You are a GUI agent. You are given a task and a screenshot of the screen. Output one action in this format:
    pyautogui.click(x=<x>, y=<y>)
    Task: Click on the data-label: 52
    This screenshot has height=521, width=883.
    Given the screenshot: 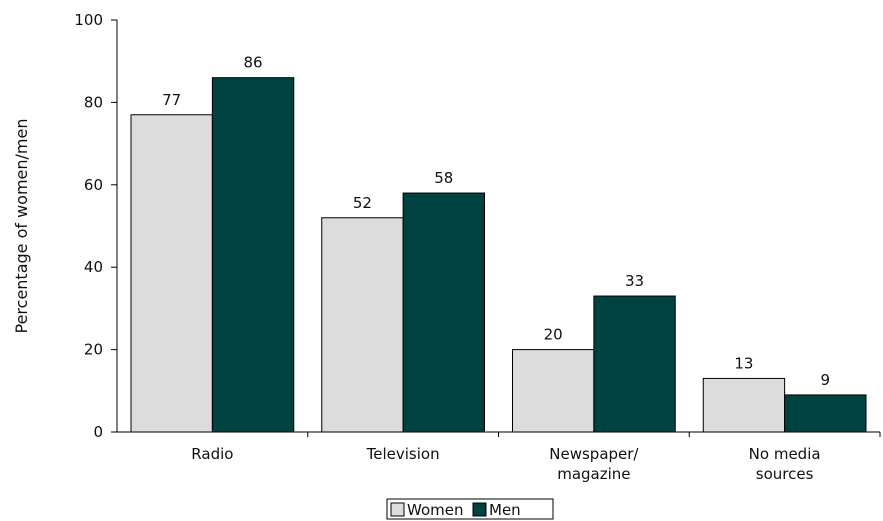 What is the action you would take?
    pyautogui.click(x=362, y=203)
    